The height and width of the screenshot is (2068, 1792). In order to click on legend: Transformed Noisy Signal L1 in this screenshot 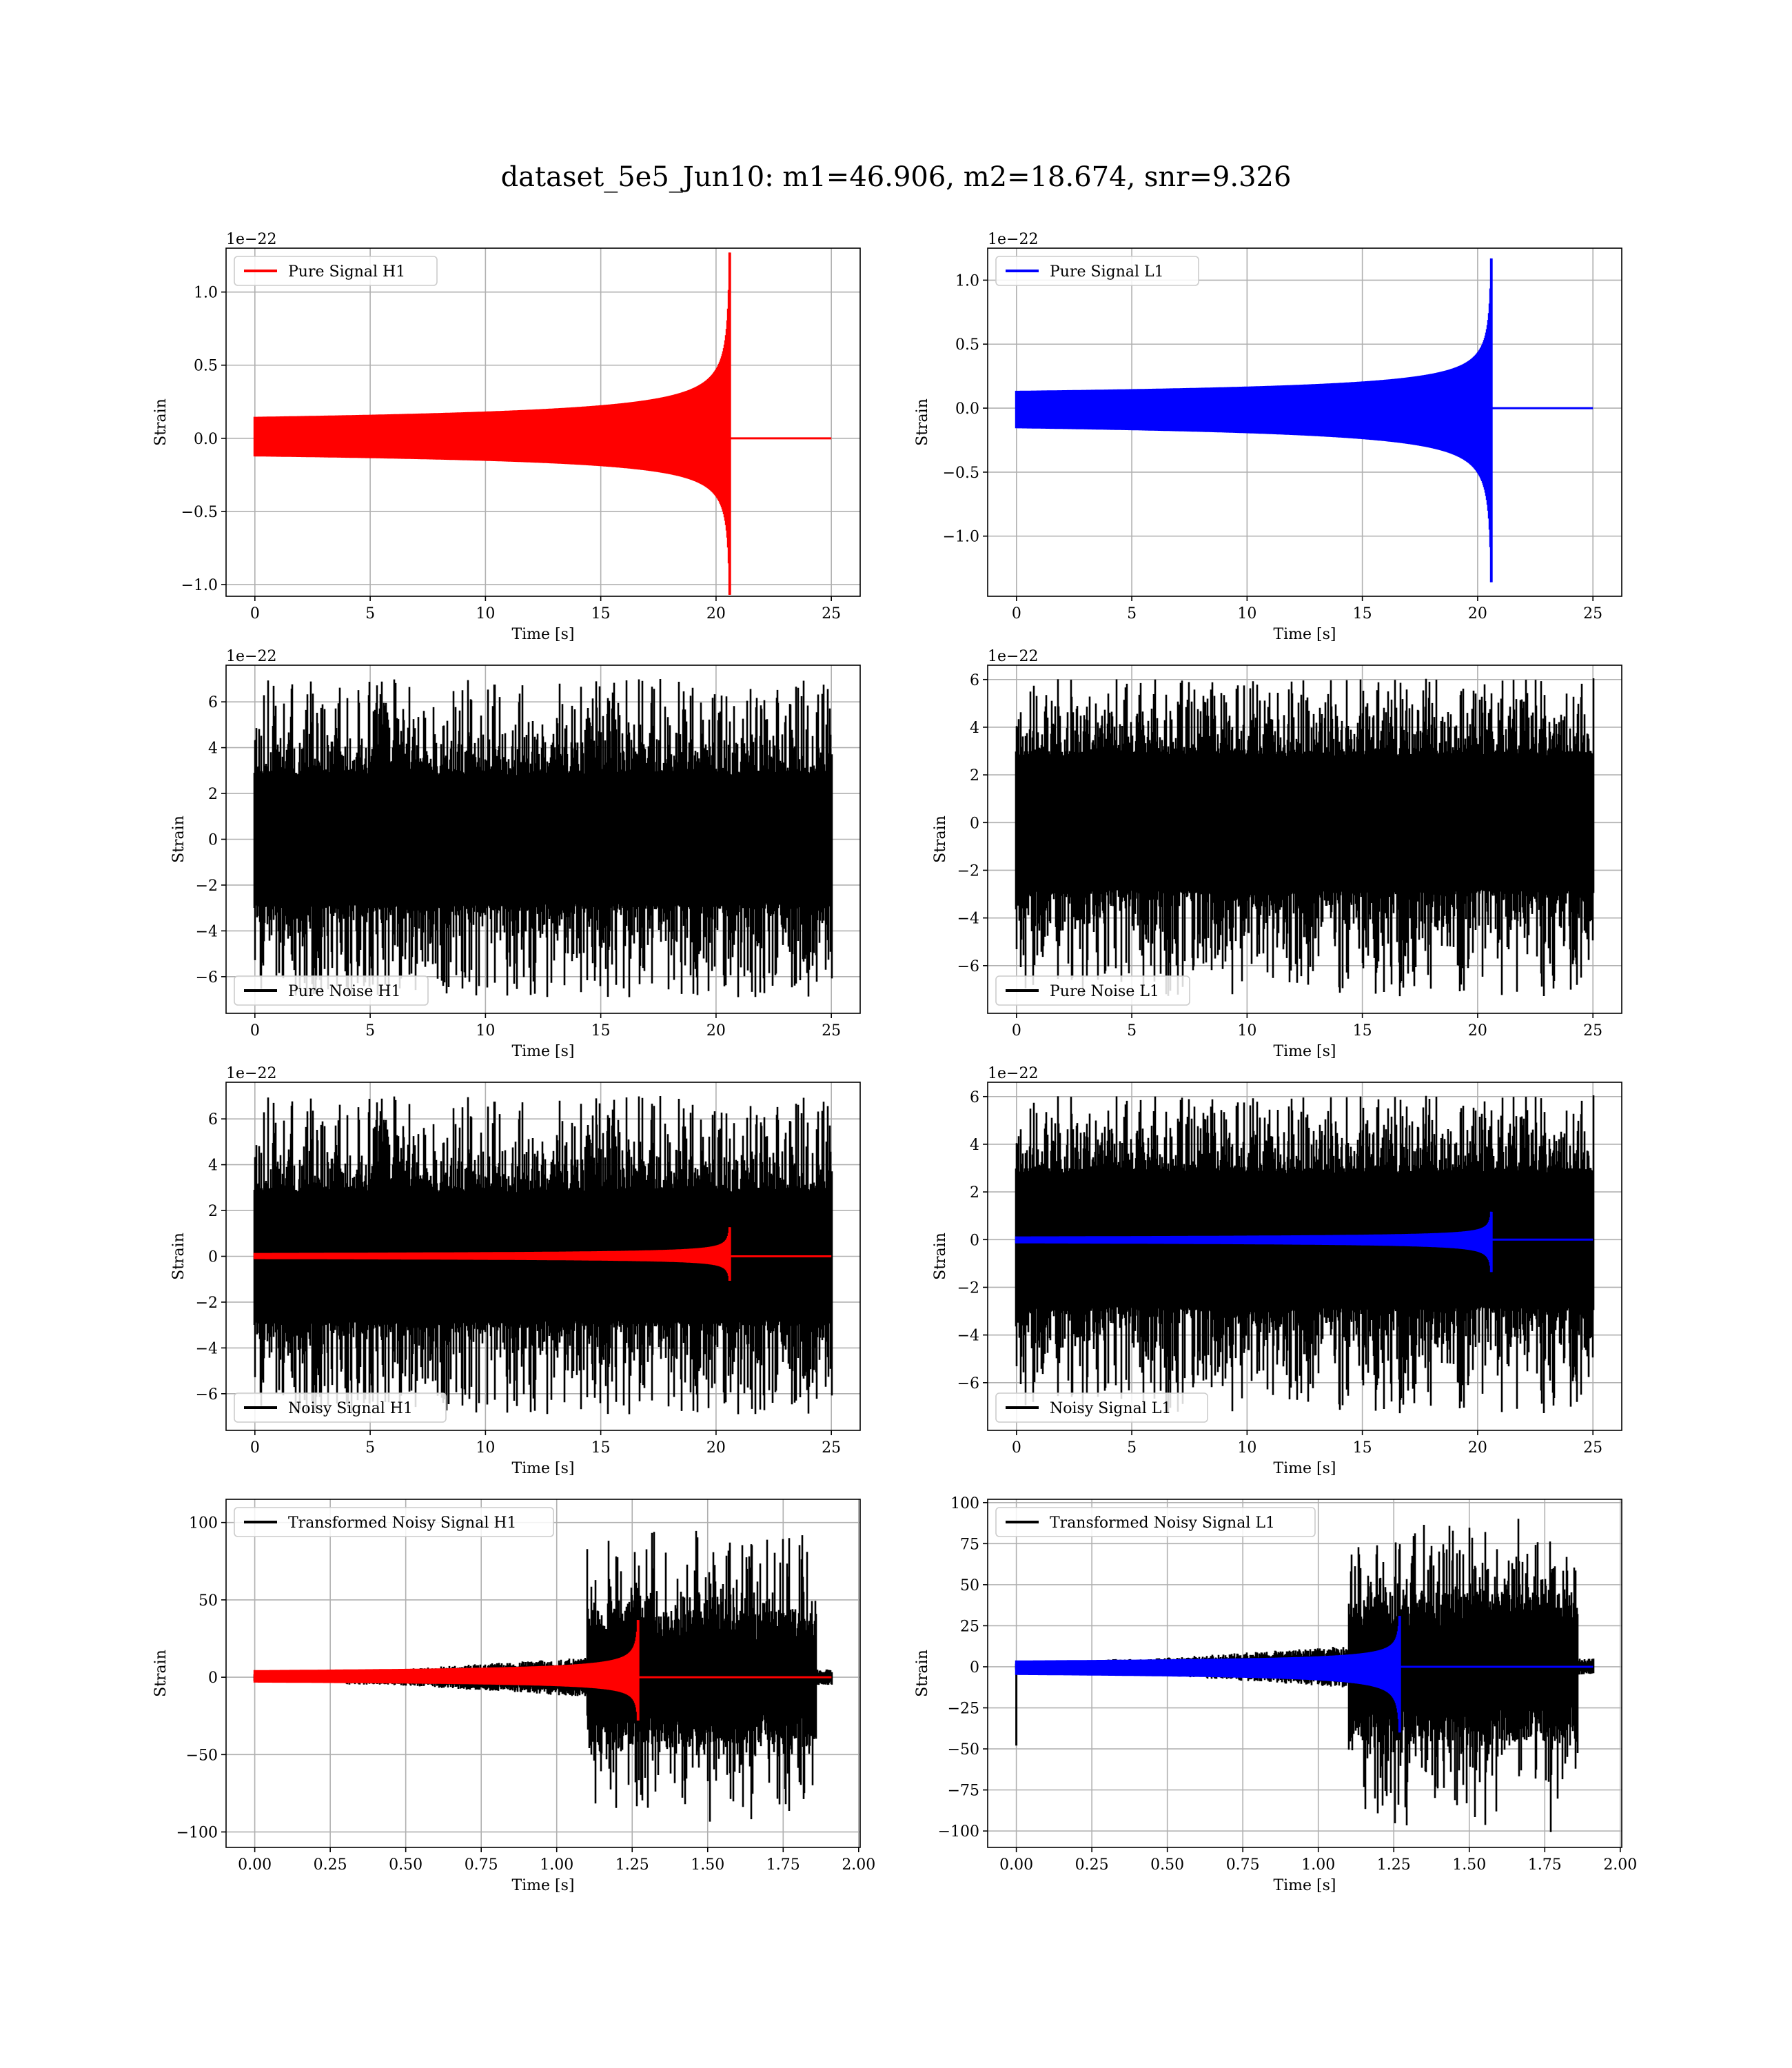, I will do `click(1155, 1522)`.